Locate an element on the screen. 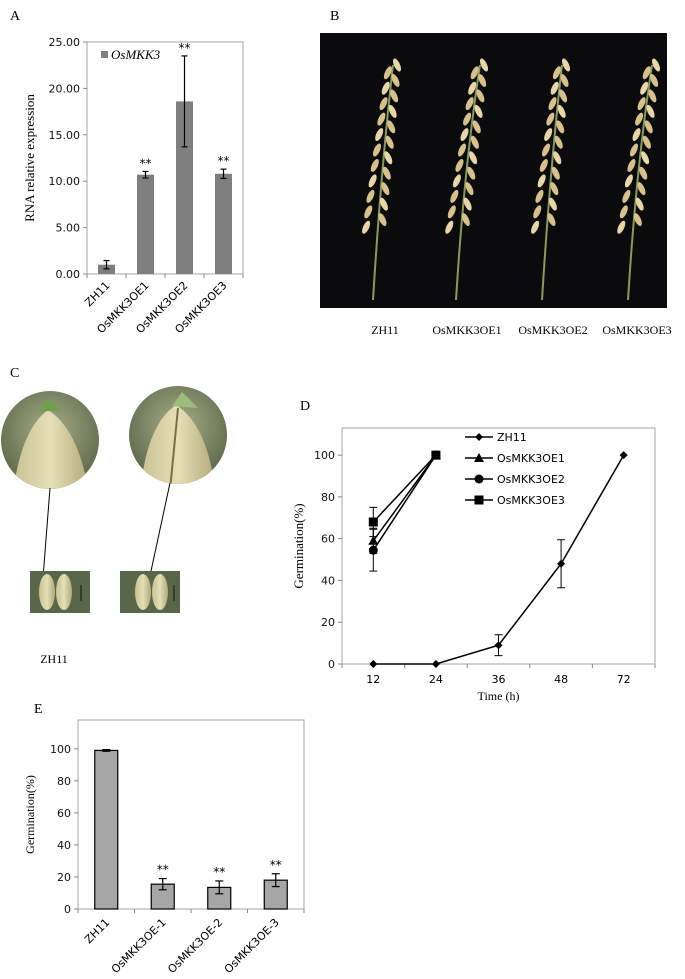  y-tick-label: 80 is located at coordinates (64, 781).